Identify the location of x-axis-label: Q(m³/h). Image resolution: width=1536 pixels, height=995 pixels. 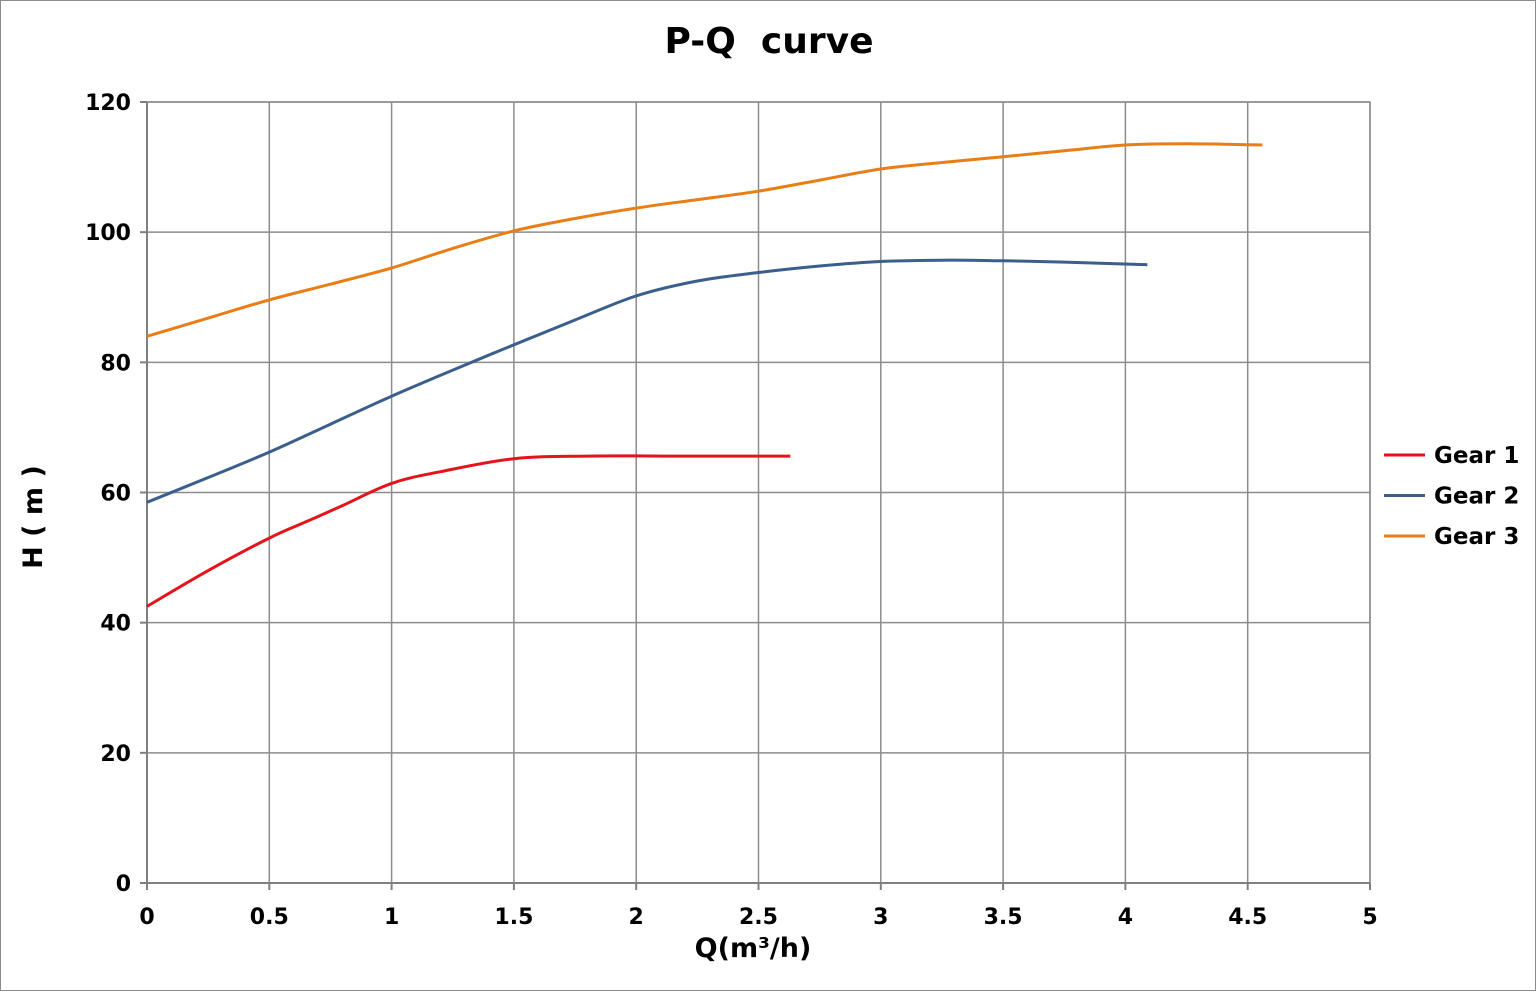
(753, 948).